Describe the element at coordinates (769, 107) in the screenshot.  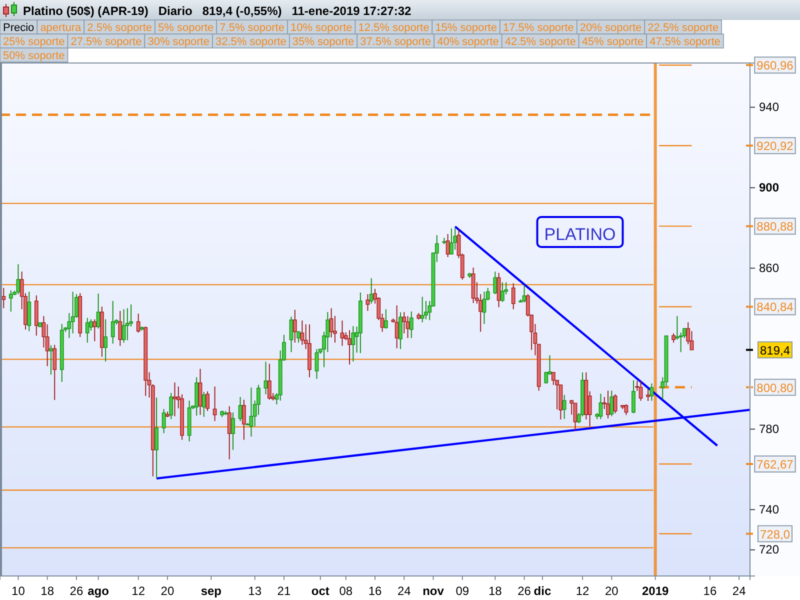
I see `y-tick-label: 940` at that location.